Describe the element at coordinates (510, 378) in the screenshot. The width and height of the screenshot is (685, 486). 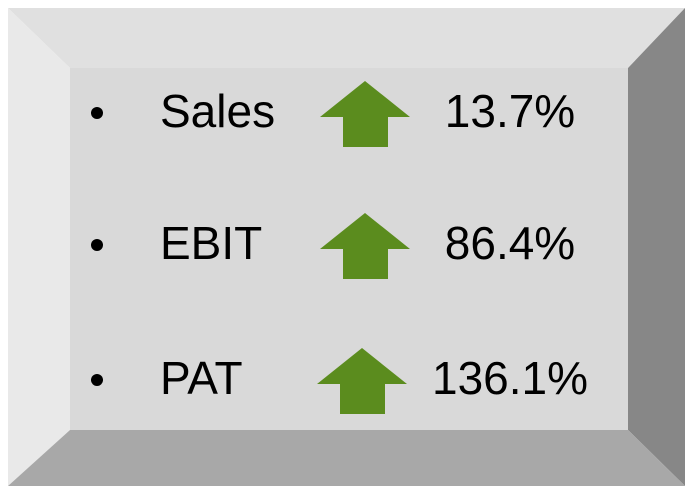
I see `item-value: 136.1%` at that location.